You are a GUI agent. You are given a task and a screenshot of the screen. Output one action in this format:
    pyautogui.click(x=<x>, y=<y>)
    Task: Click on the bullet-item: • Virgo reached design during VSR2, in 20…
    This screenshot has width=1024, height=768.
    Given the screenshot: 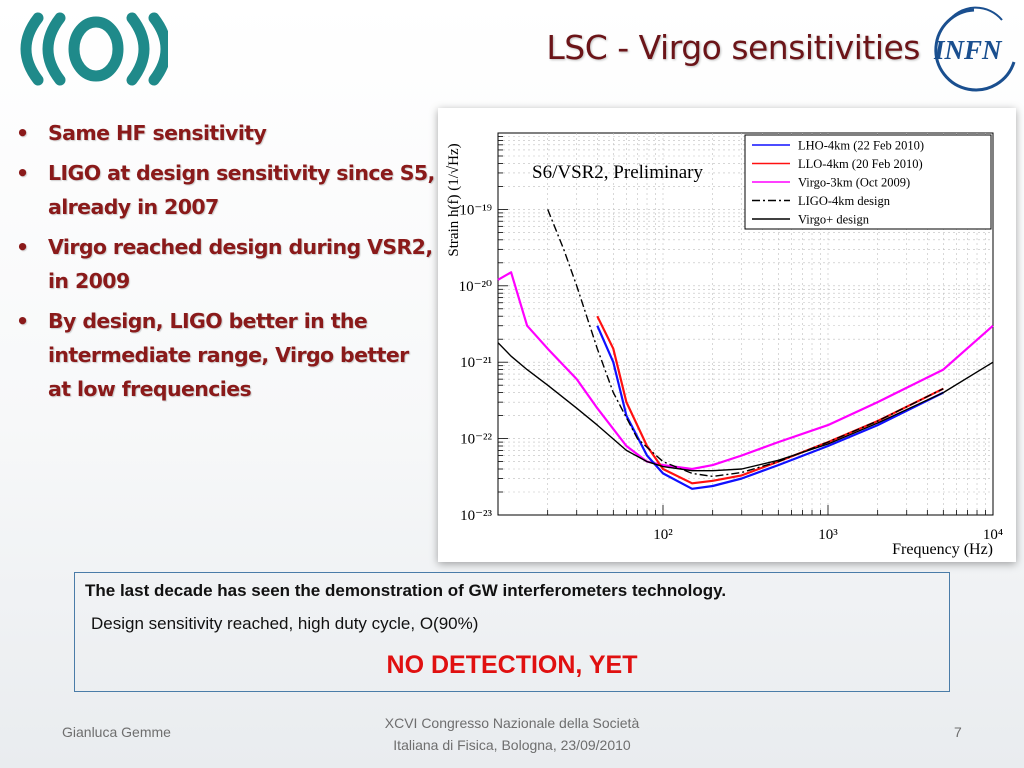 What is the action you would take?
    pyautogui.click(x=226, y=264)
    